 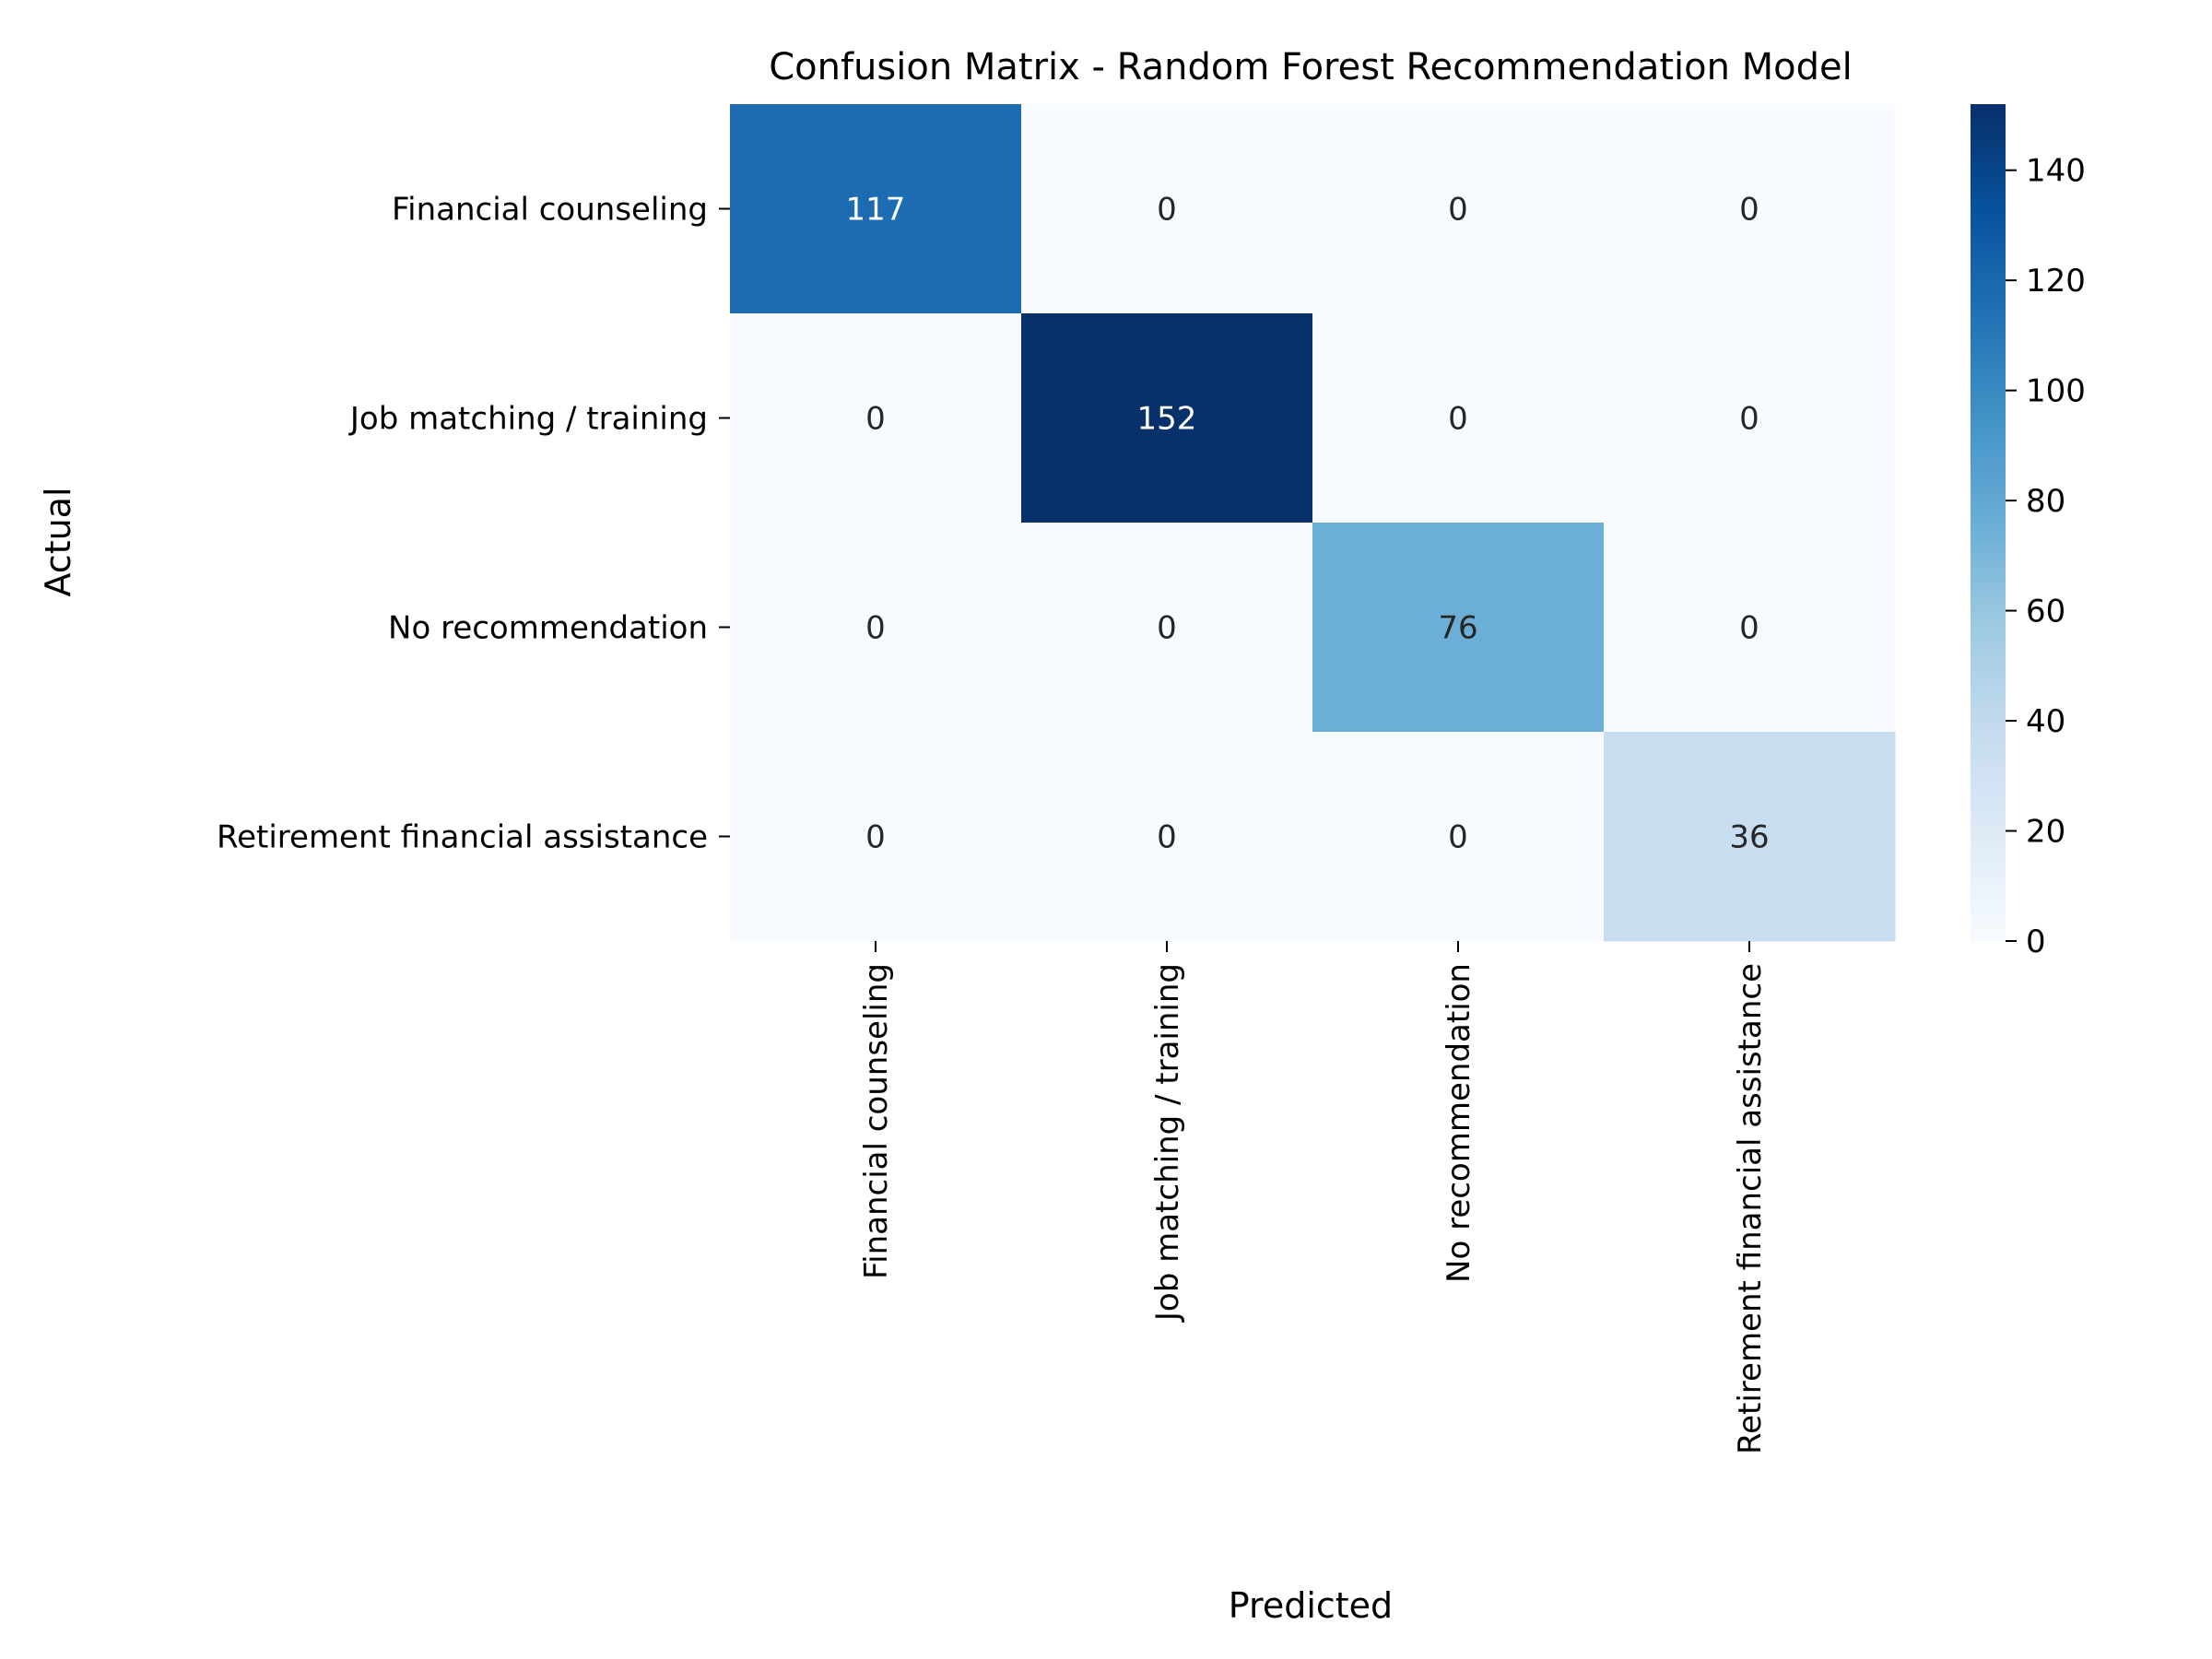 What do you see at coordinates (2036, 942) in the screenshot?
I see `colorbar-tick-label: 0` at bounding box center [2036, 942].